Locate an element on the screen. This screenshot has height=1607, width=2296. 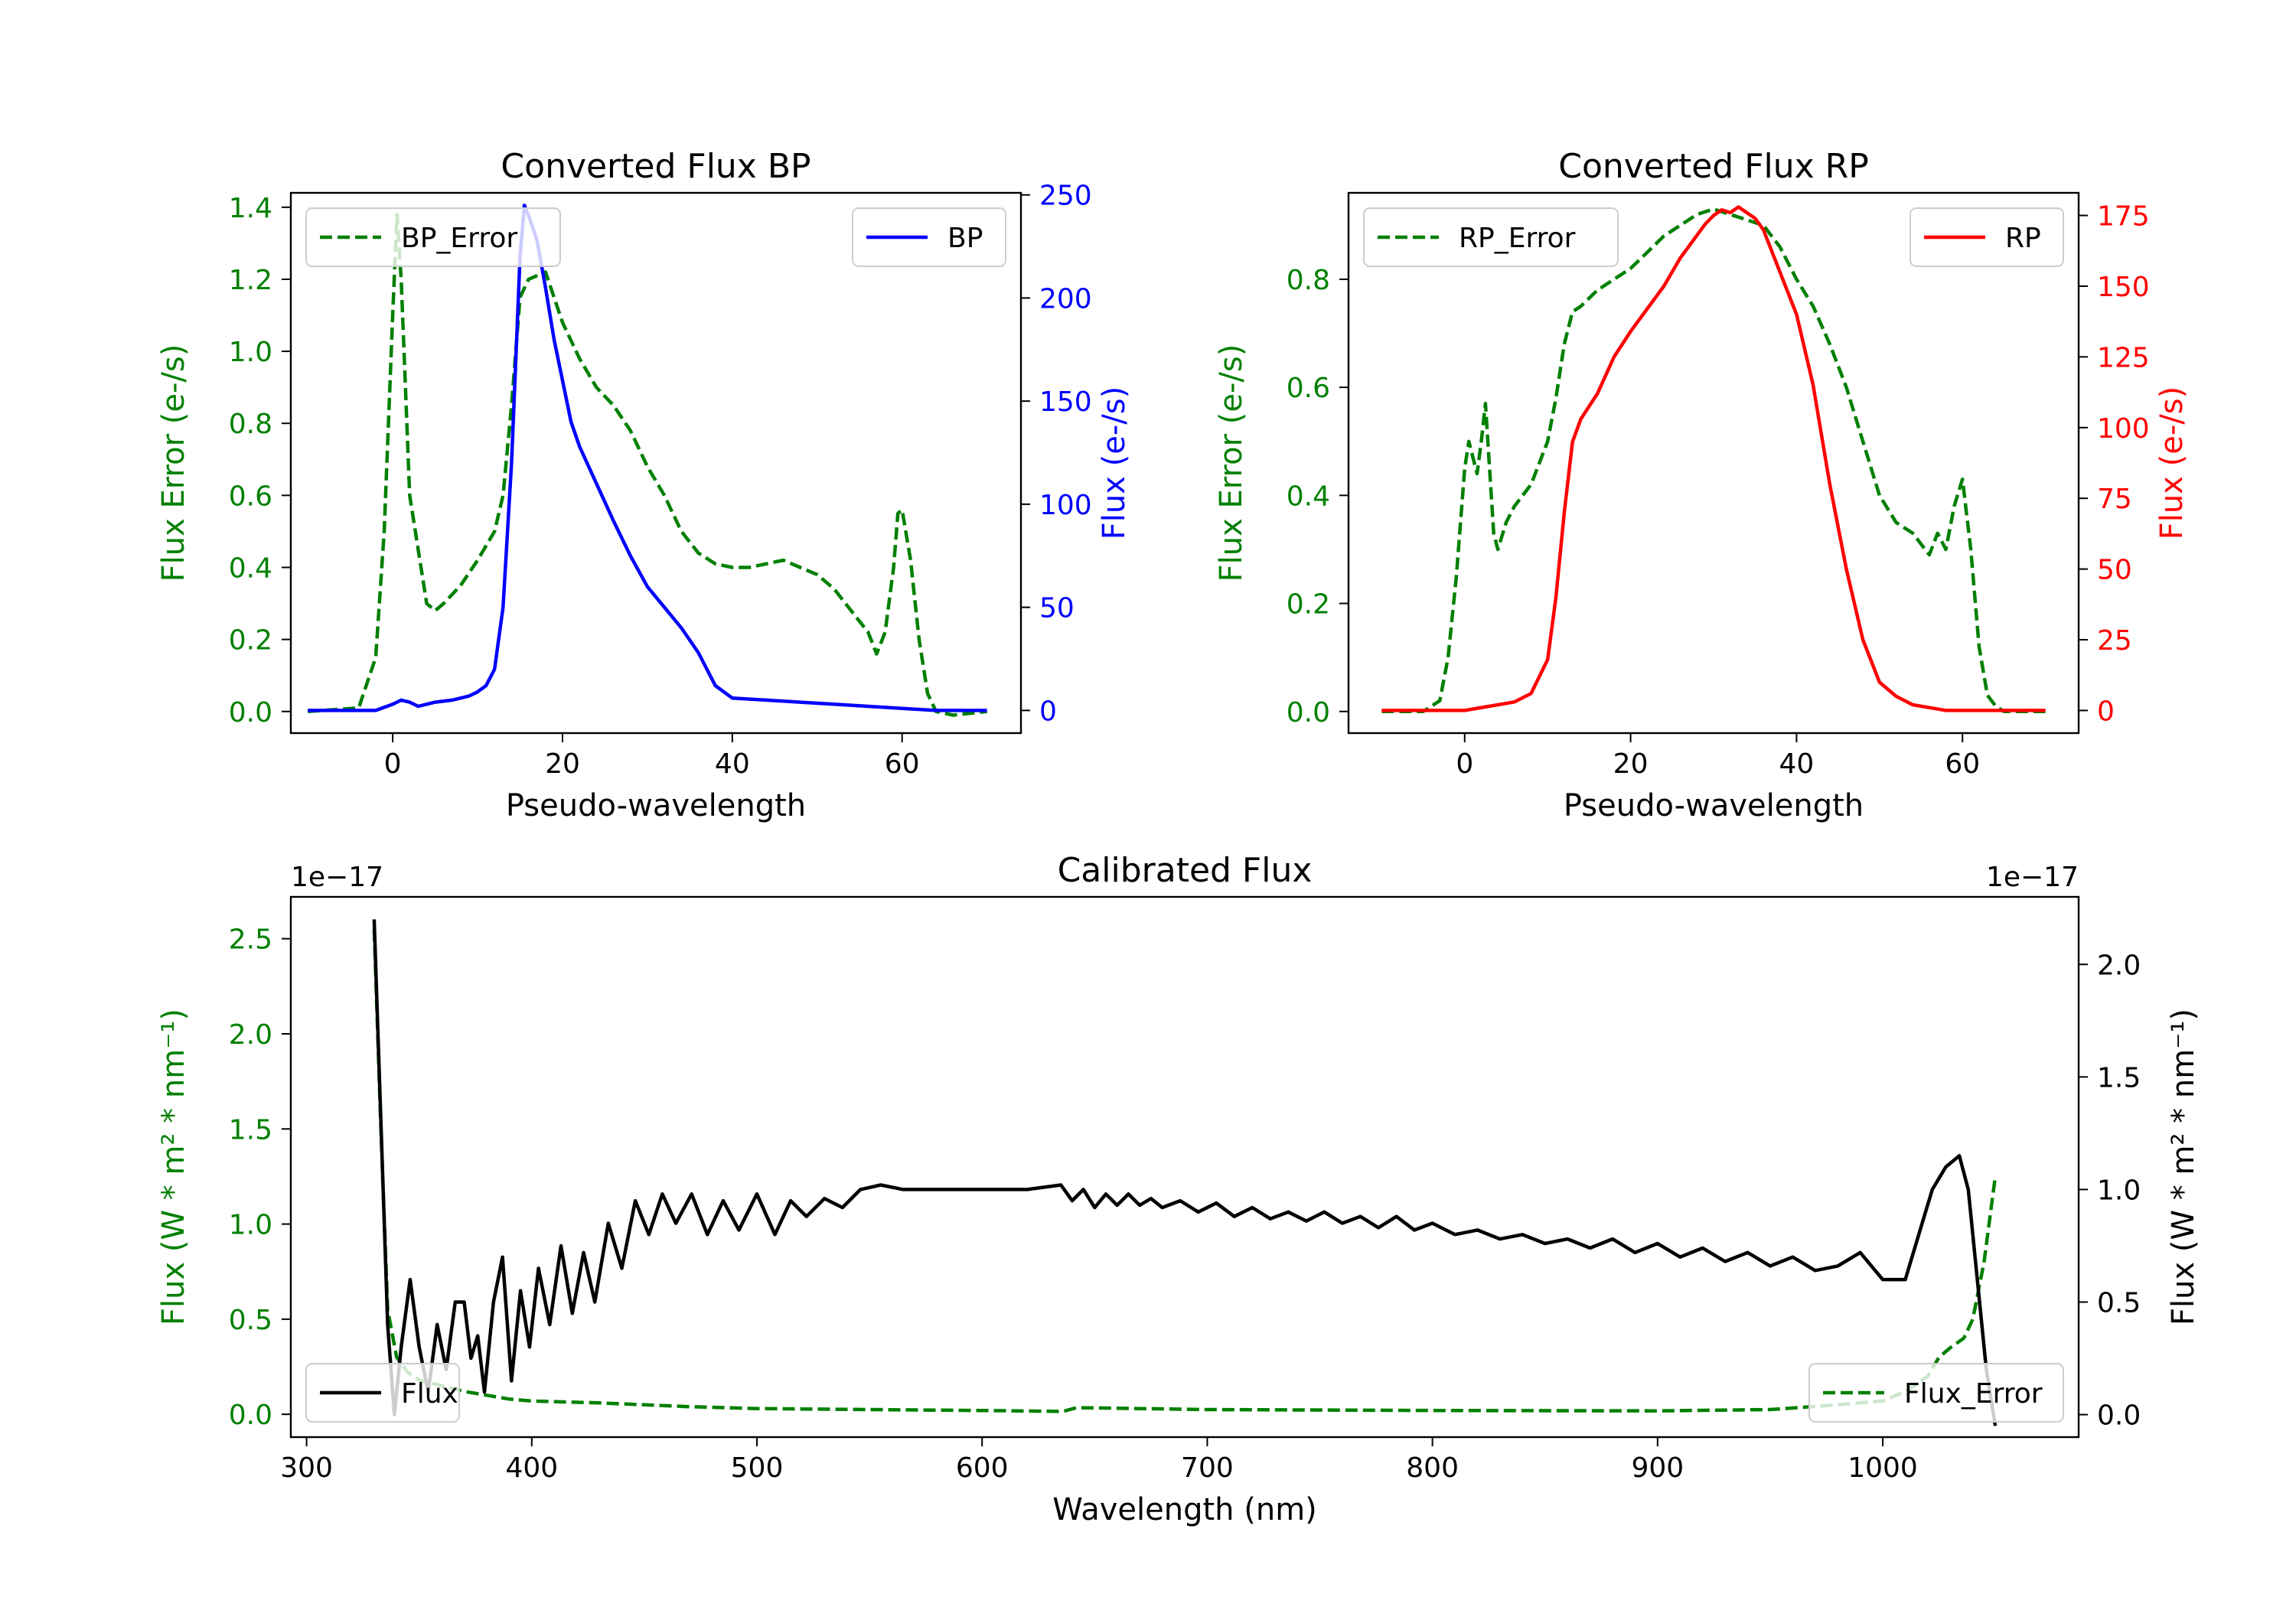
y2-tick-label: 2.0 is located at coordinates (2119, 965).